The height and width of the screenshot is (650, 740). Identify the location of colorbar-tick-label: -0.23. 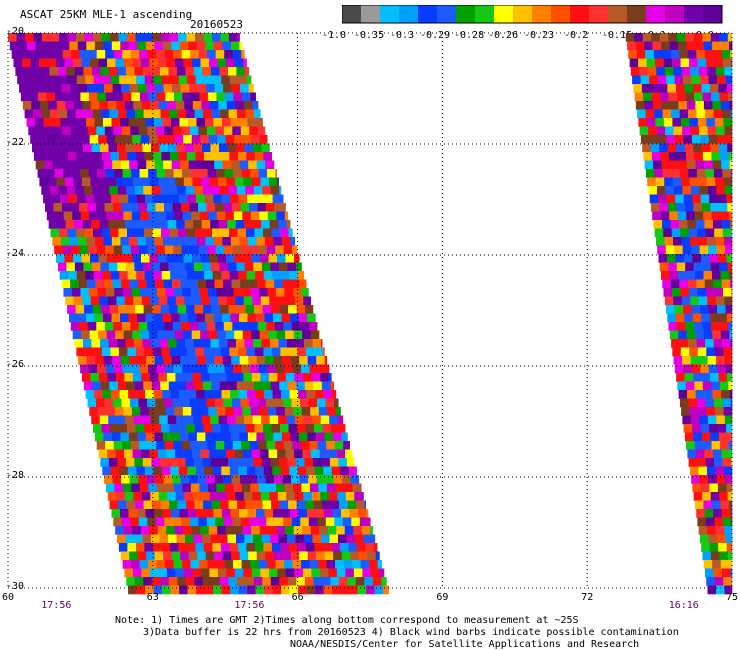
(539, 35).